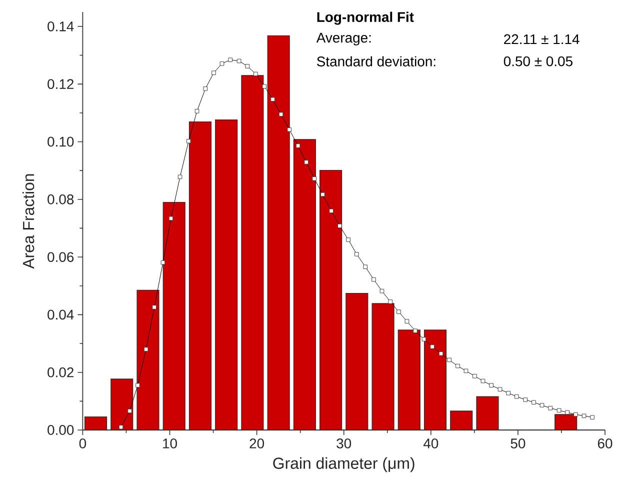 Image resolution: width=621 pixels, height=493 pixels. What do you see at coordinates (343, 39) in the screenshot?
I see `annotation: Average:` at bounding box center [343, 39].